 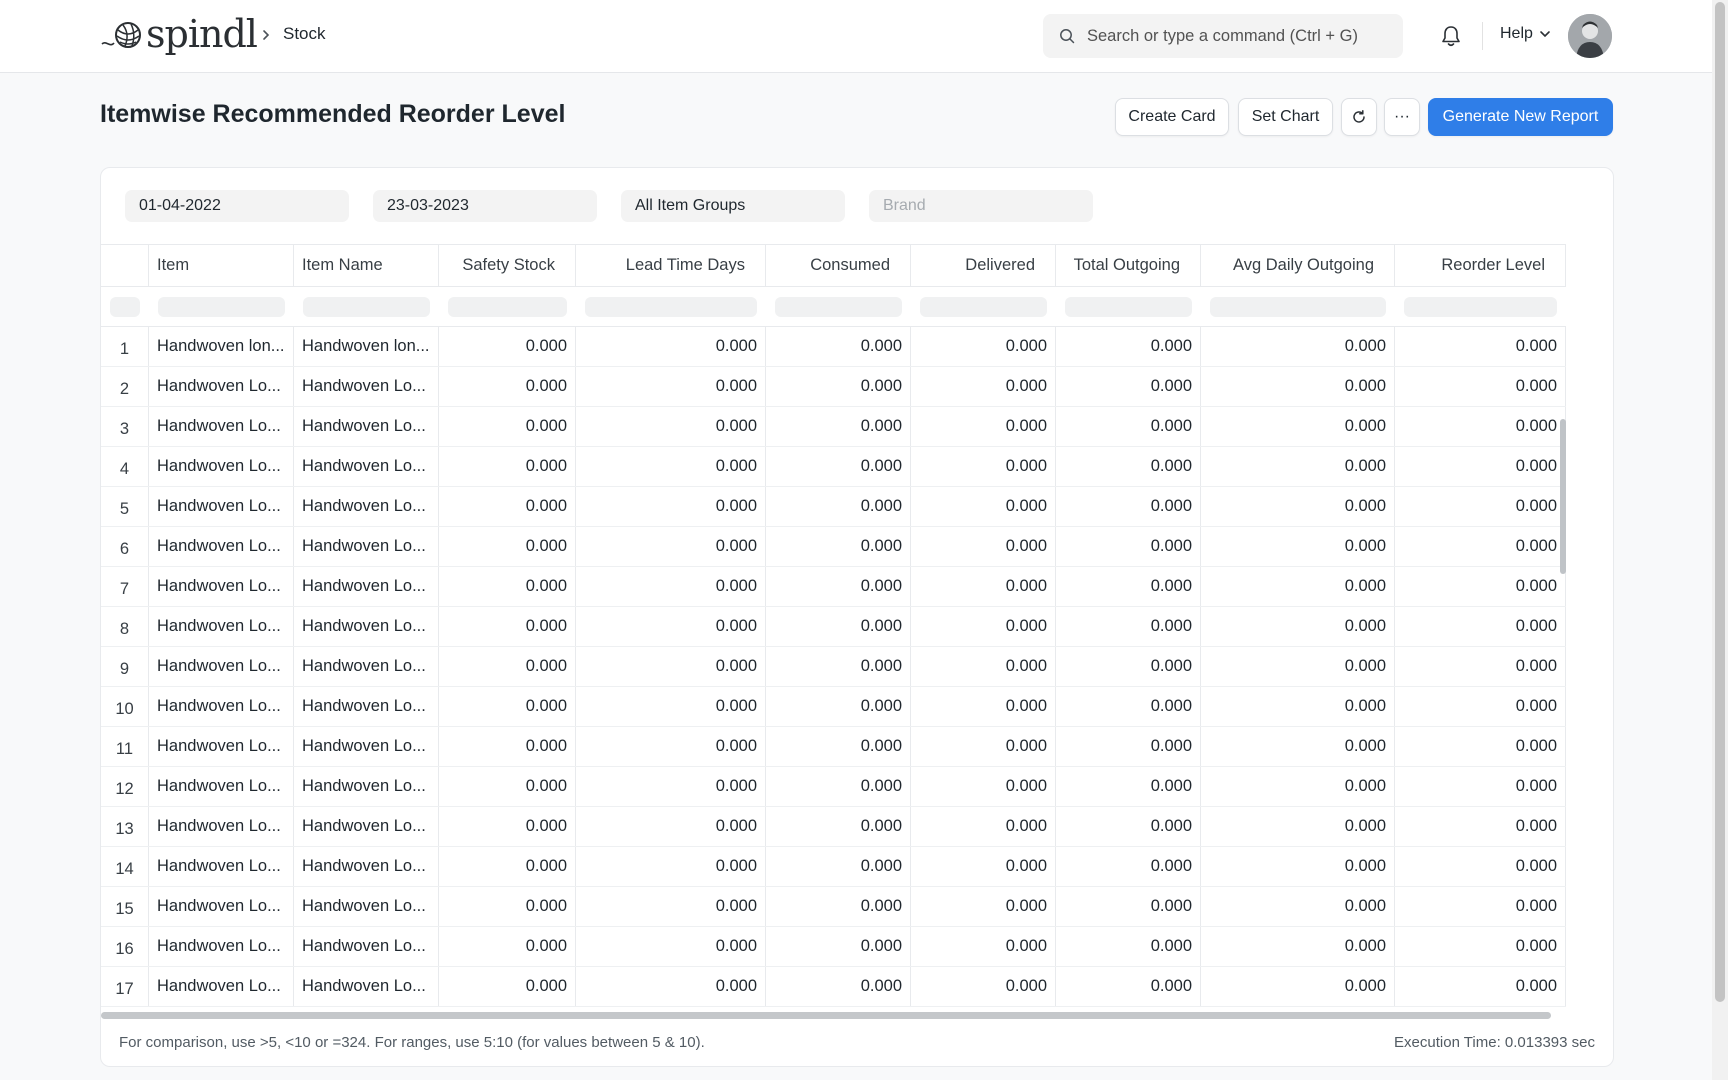 What do you see at coordinates (304, 33) in the screenshot?
I see `breadcrumb-stock: Stock` at bounding box center [304, 33].